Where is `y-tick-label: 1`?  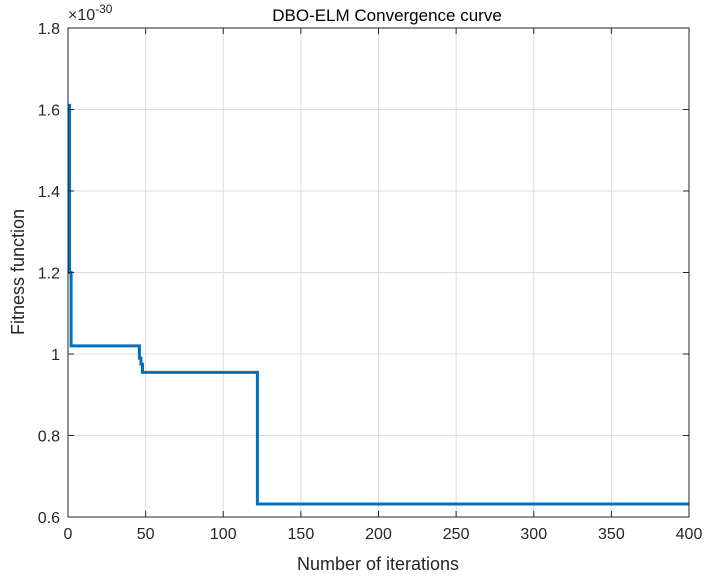
y-tick-label: 1 is located at coordinates (55, 355).